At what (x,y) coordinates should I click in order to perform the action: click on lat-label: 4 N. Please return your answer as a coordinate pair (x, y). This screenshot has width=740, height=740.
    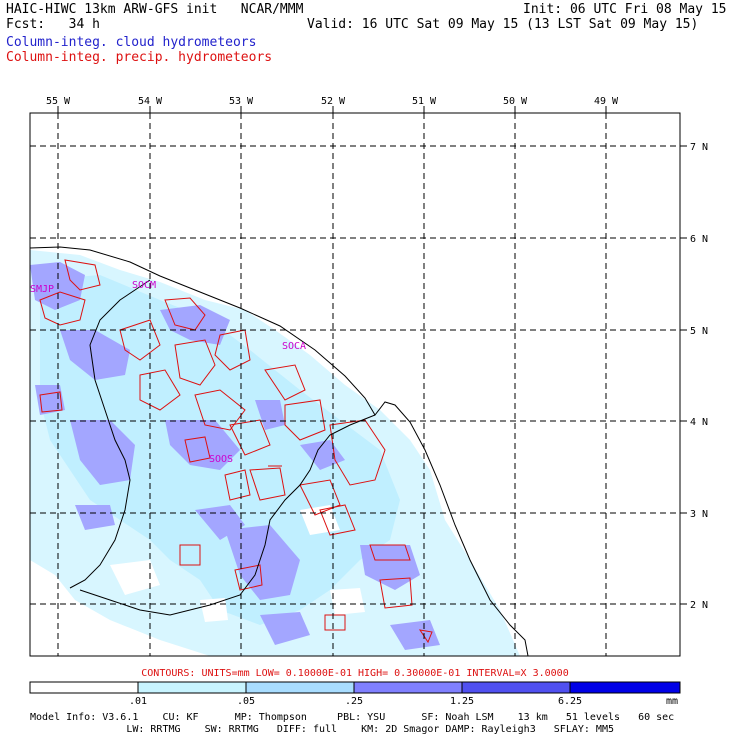
    Looking at the image, I should click on (699, 422).